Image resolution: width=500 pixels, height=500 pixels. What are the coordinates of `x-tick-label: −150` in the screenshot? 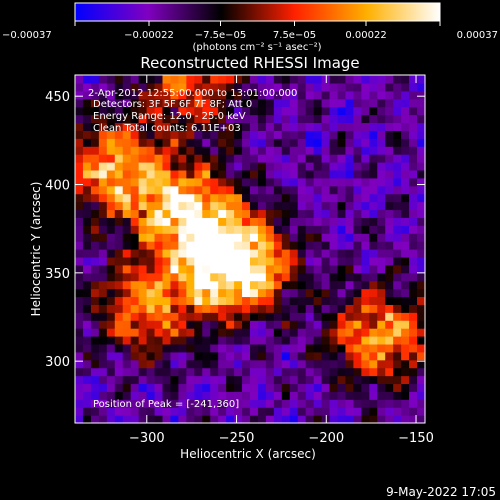 It's located at (416, 438).